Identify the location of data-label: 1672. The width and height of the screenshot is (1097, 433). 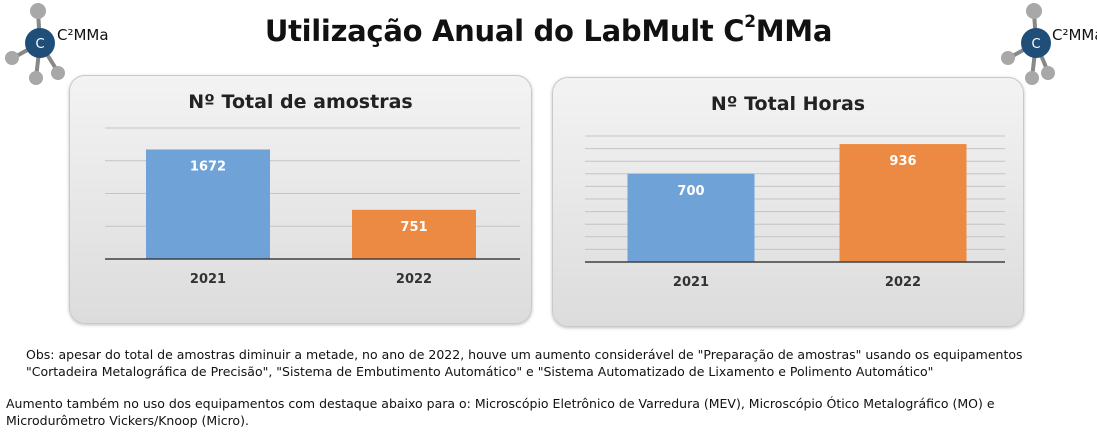
(208, 166).